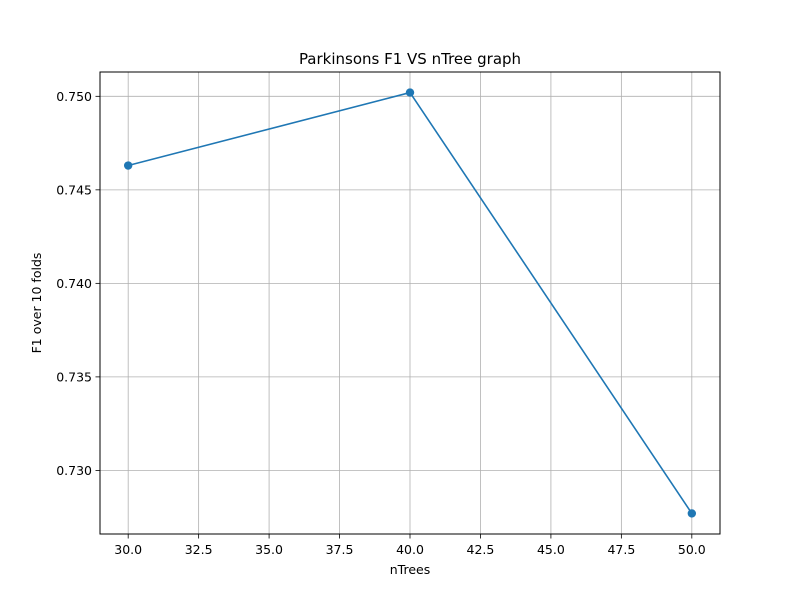  I want to click on y-tick-label: 0.745, so click(74, 189).